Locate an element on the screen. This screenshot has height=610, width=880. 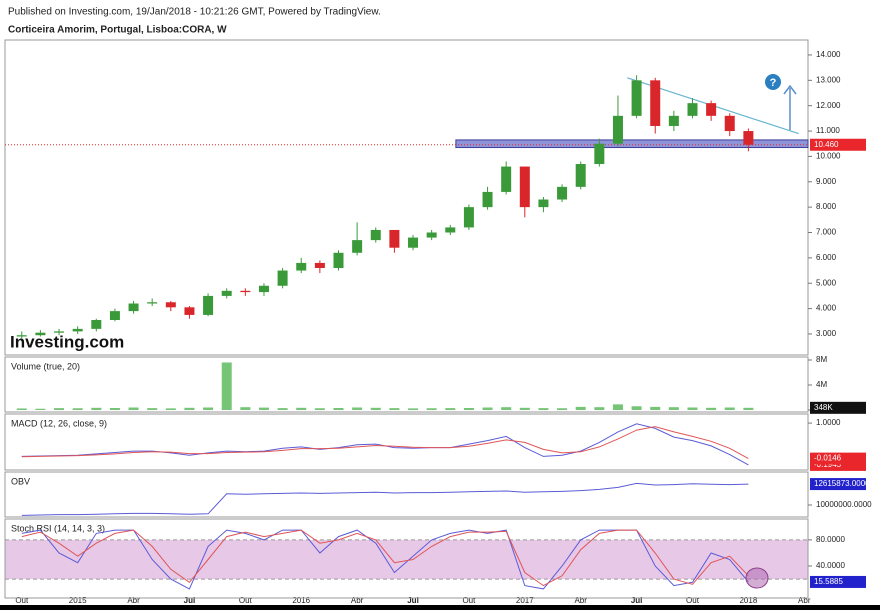
y-tick-label: 6.000 is located at coordinates (826, 257).